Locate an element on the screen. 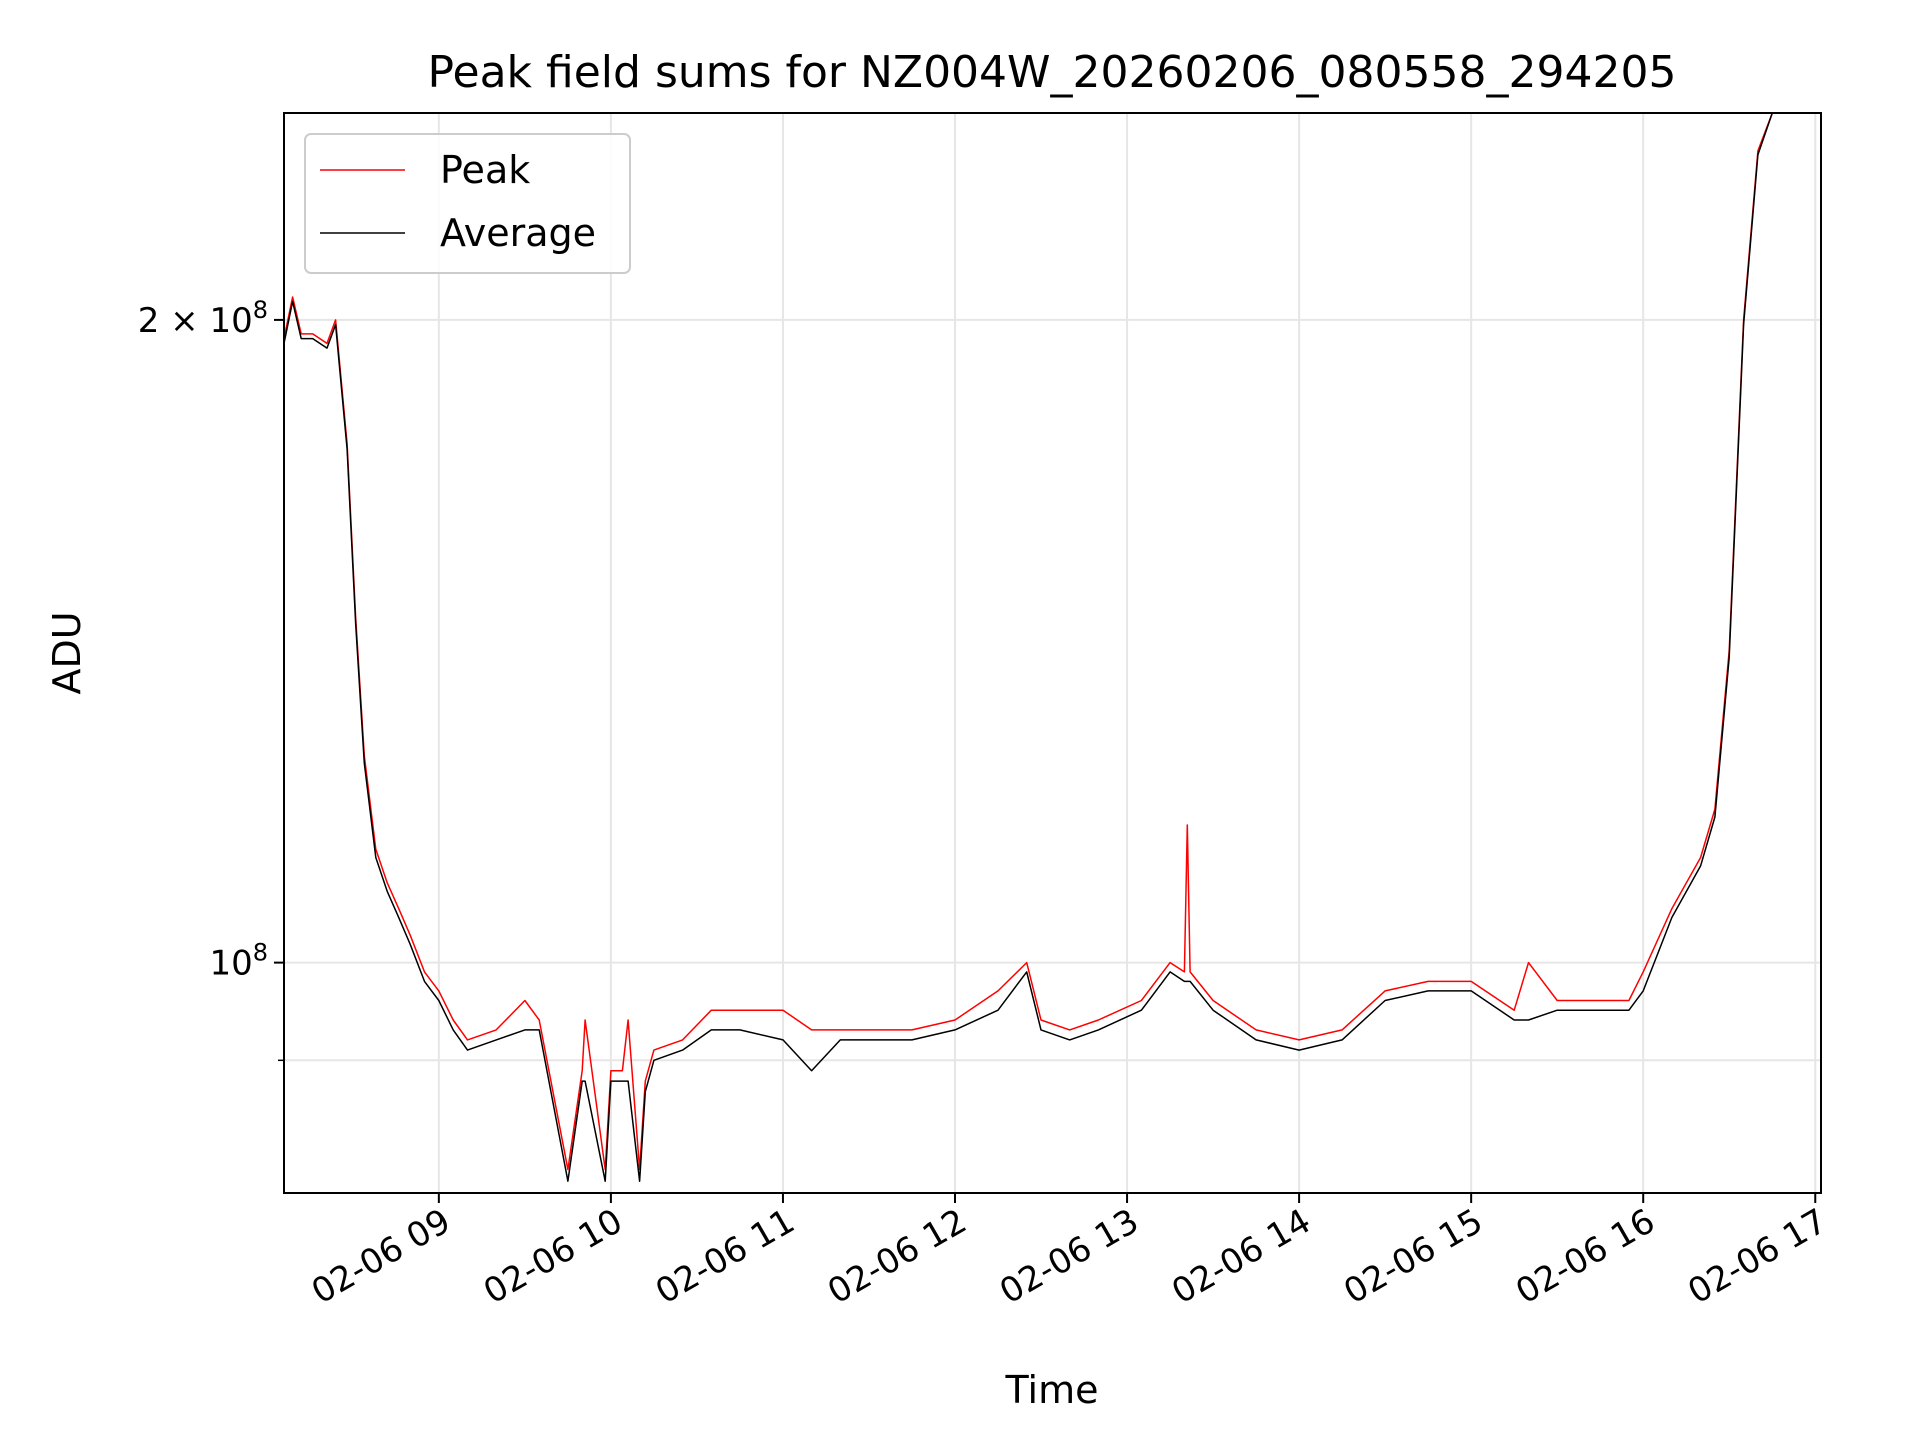  y-tick-label: 108 is located at coordinates (238, 961).